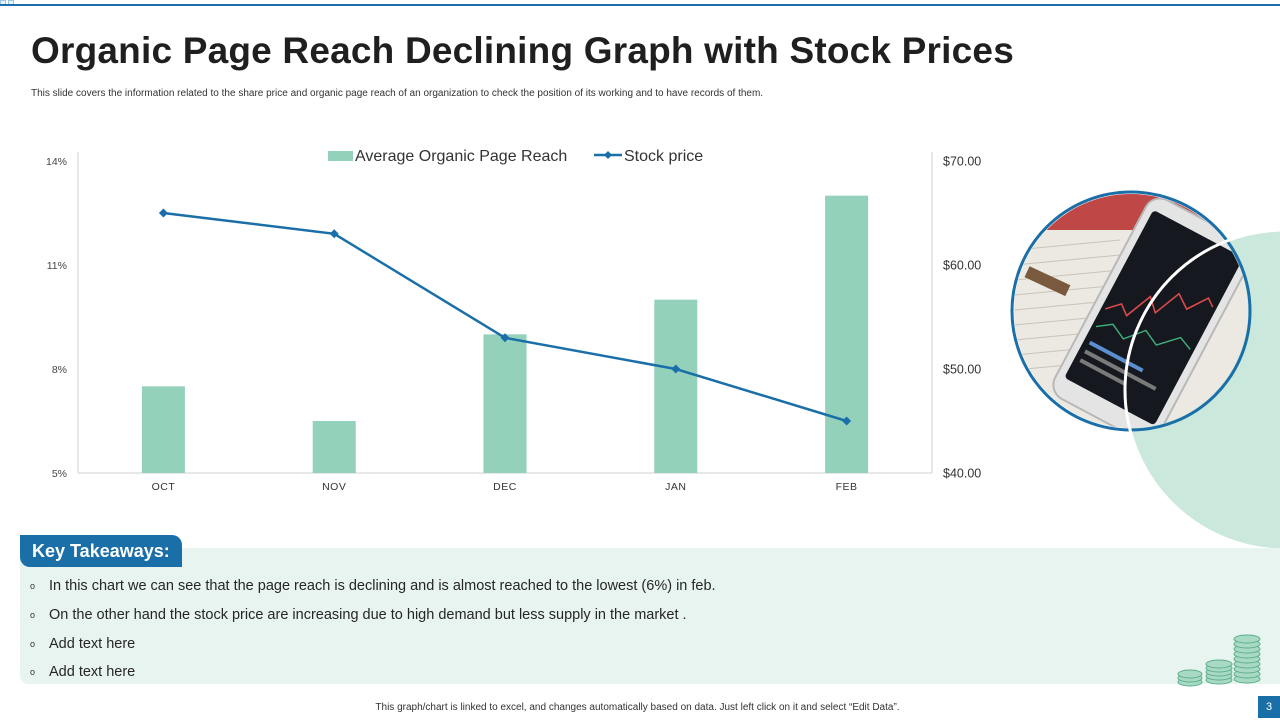 Image resolution: width=1280 pixels, height=720 pixels. Describe the element at coordinates (1201, 390) in the screenshot. I see `overlap-arc` at that location.